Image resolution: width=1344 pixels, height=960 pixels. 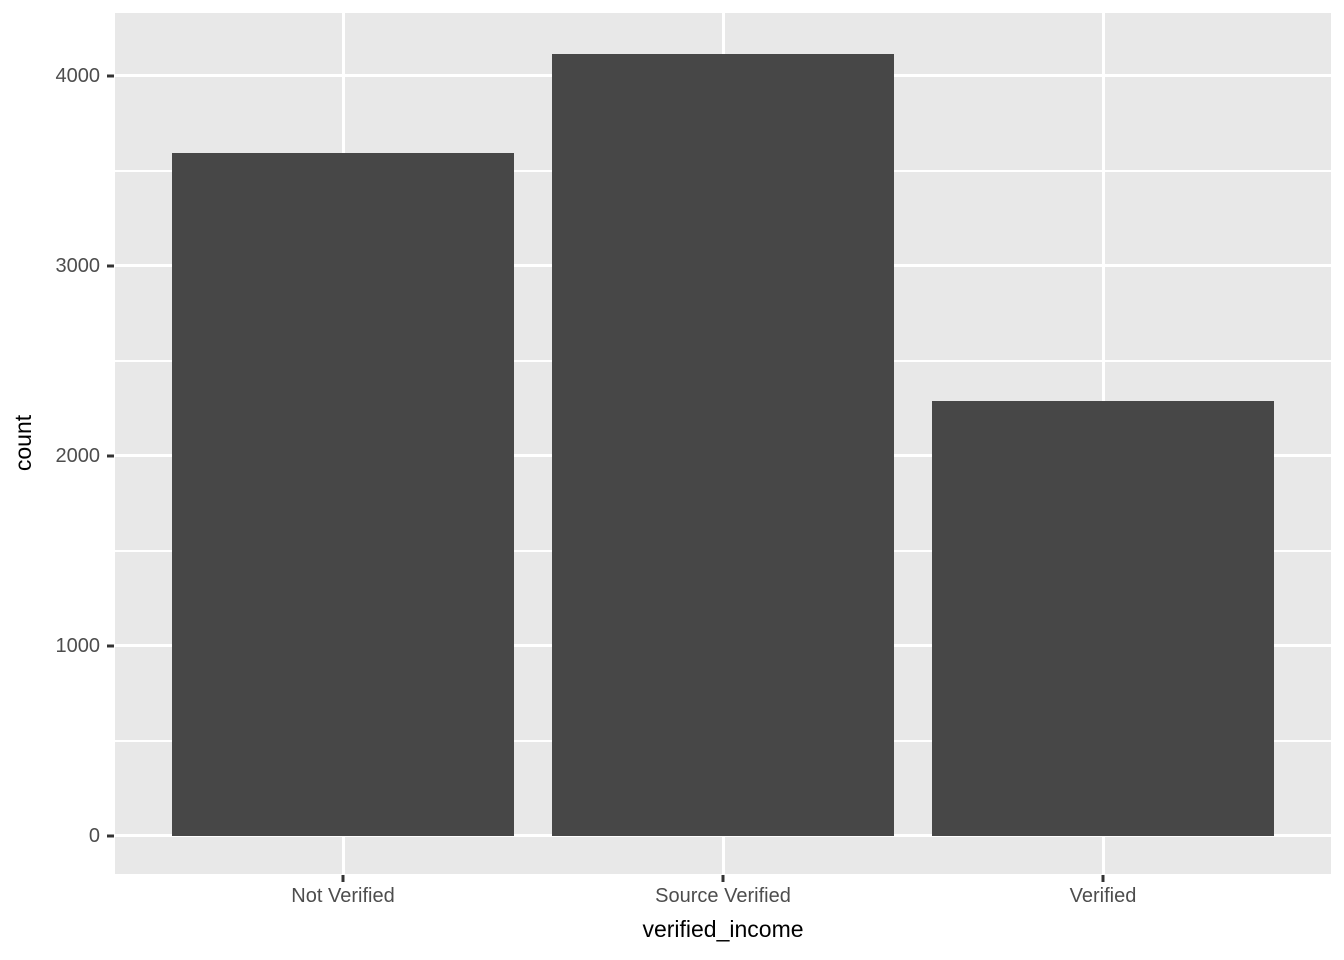 What do you see at coordinates (723, 929) in the screenshot?
I see `x-axis-title: verified_income` at bounding box center [723, 929].